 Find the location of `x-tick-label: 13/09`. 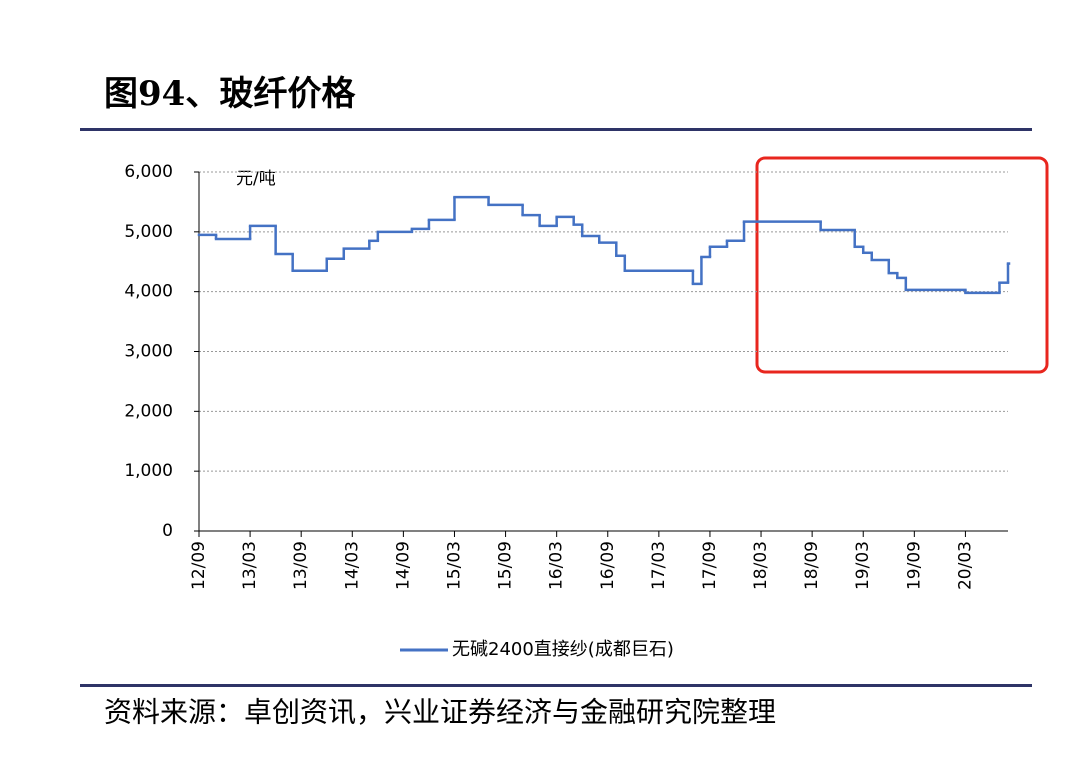

x-tick-label: 13/09 is located at coordinates (301, 565).